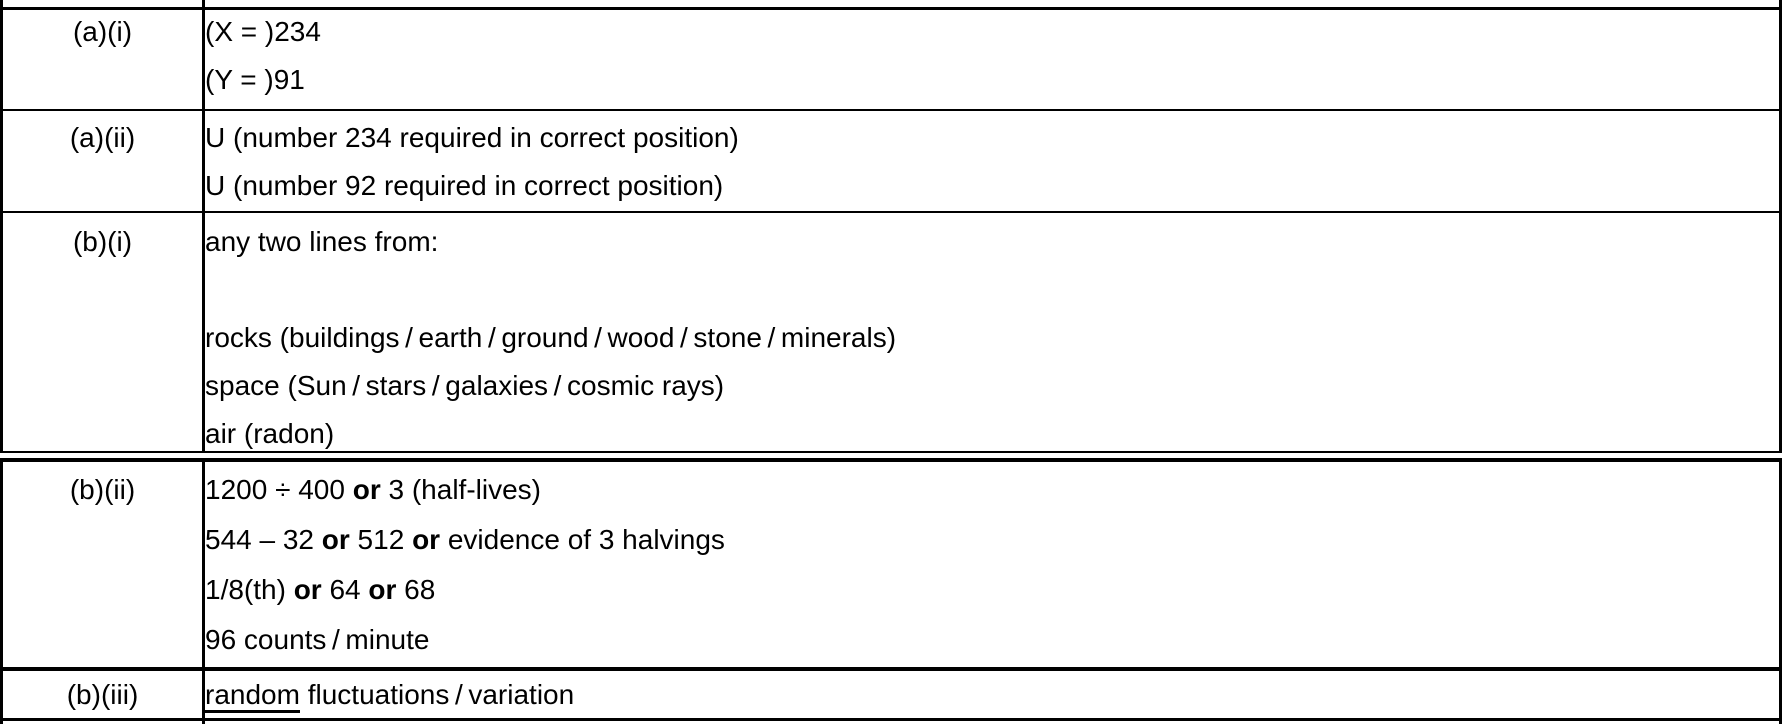  I want to click on table-row-b-iii: (b)(iii) random fluctuations / variation, so click(891, 695).